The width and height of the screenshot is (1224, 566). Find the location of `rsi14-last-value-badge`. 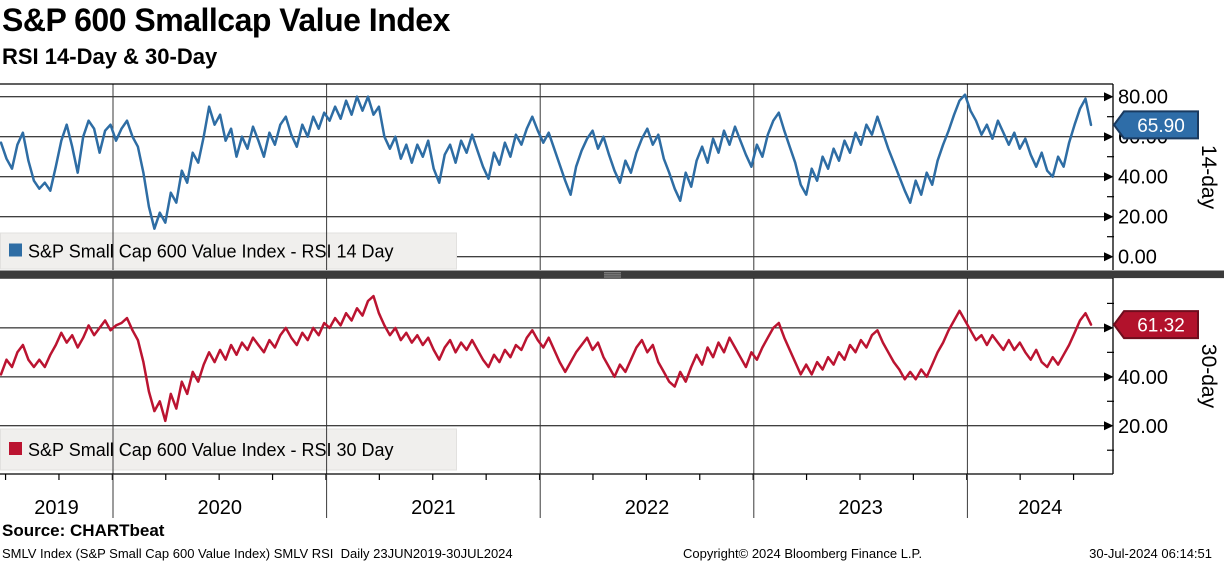

rsi14-last-value-badge is located at coordinates (1155, 125).